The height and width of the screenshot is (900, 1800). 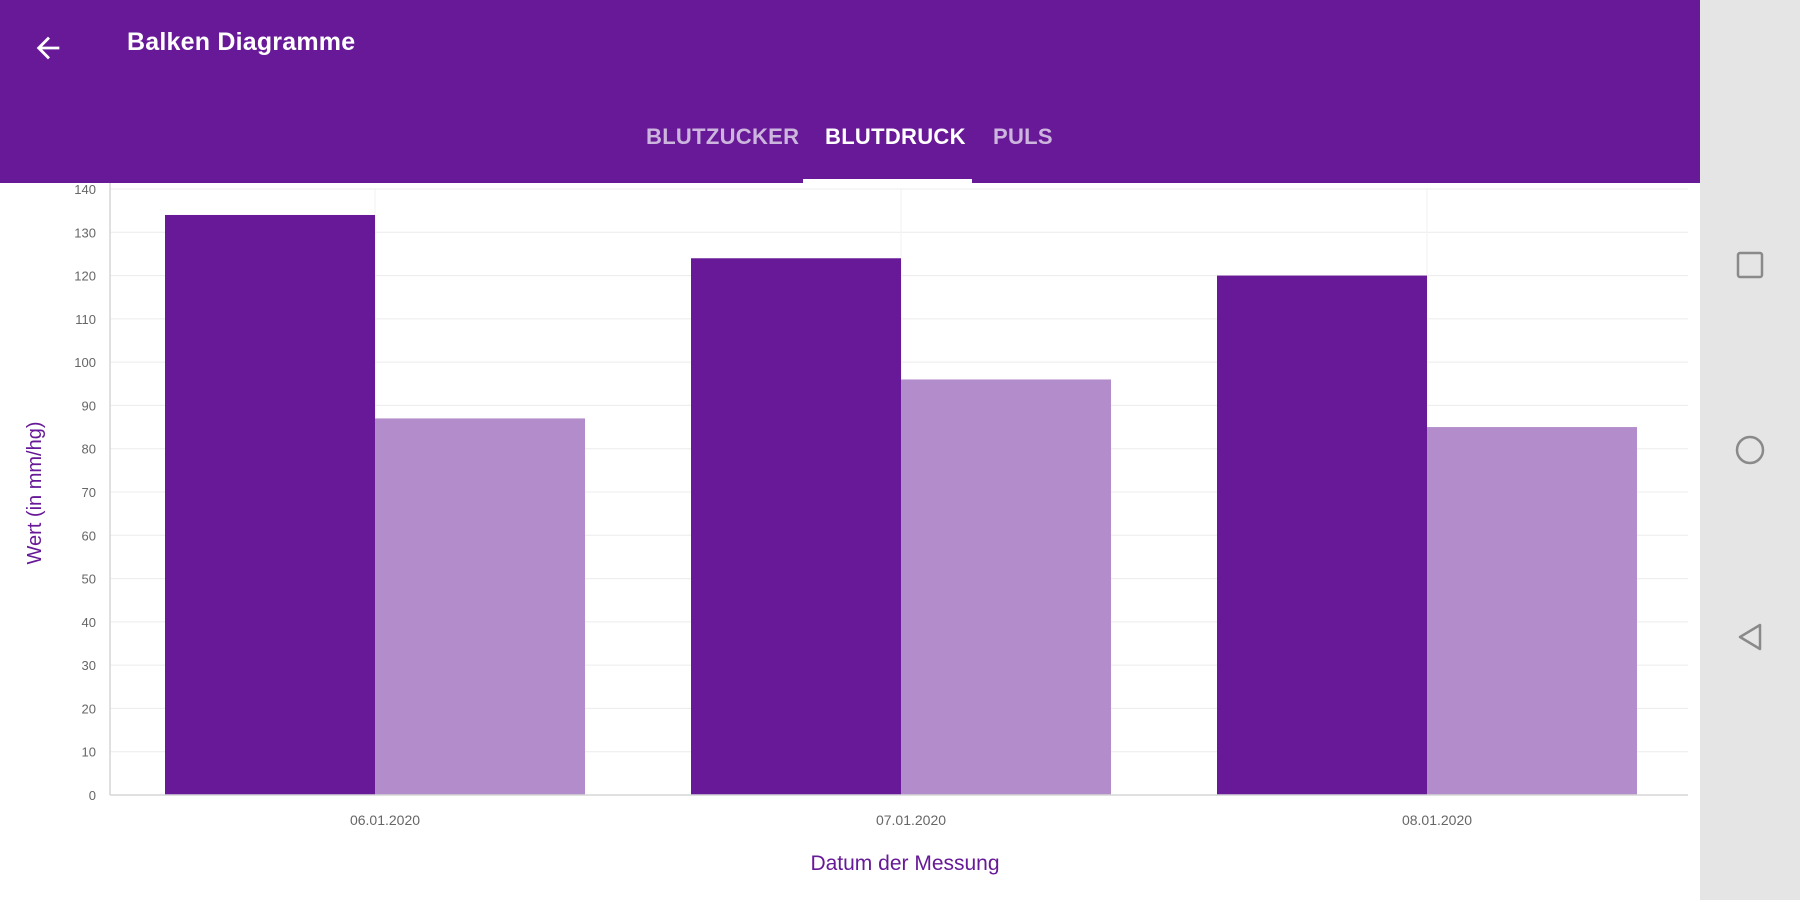 I want to click on active-tab-indicator, so click(x=887, y=181).